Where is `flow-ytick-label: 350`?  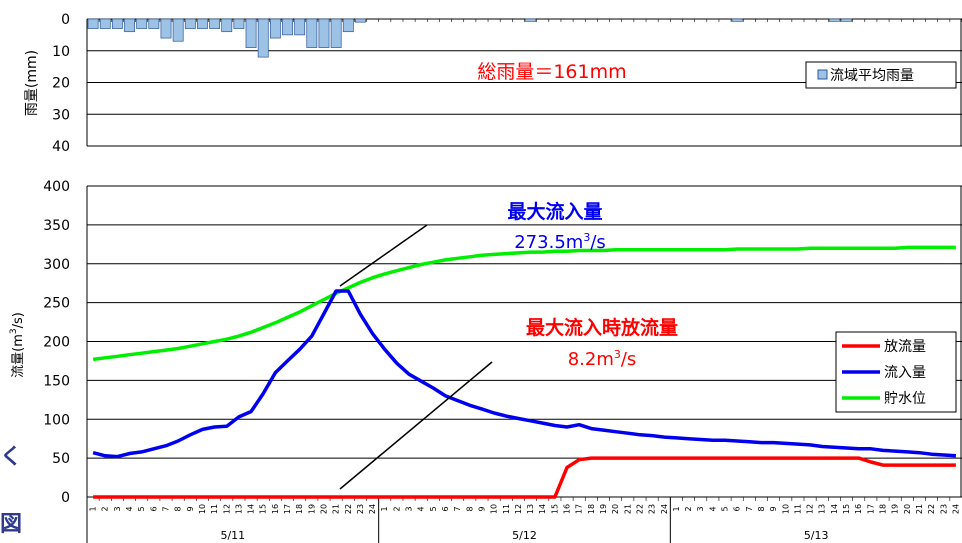
flow-ytick-label: 350 is located at coordinates (56, 226).